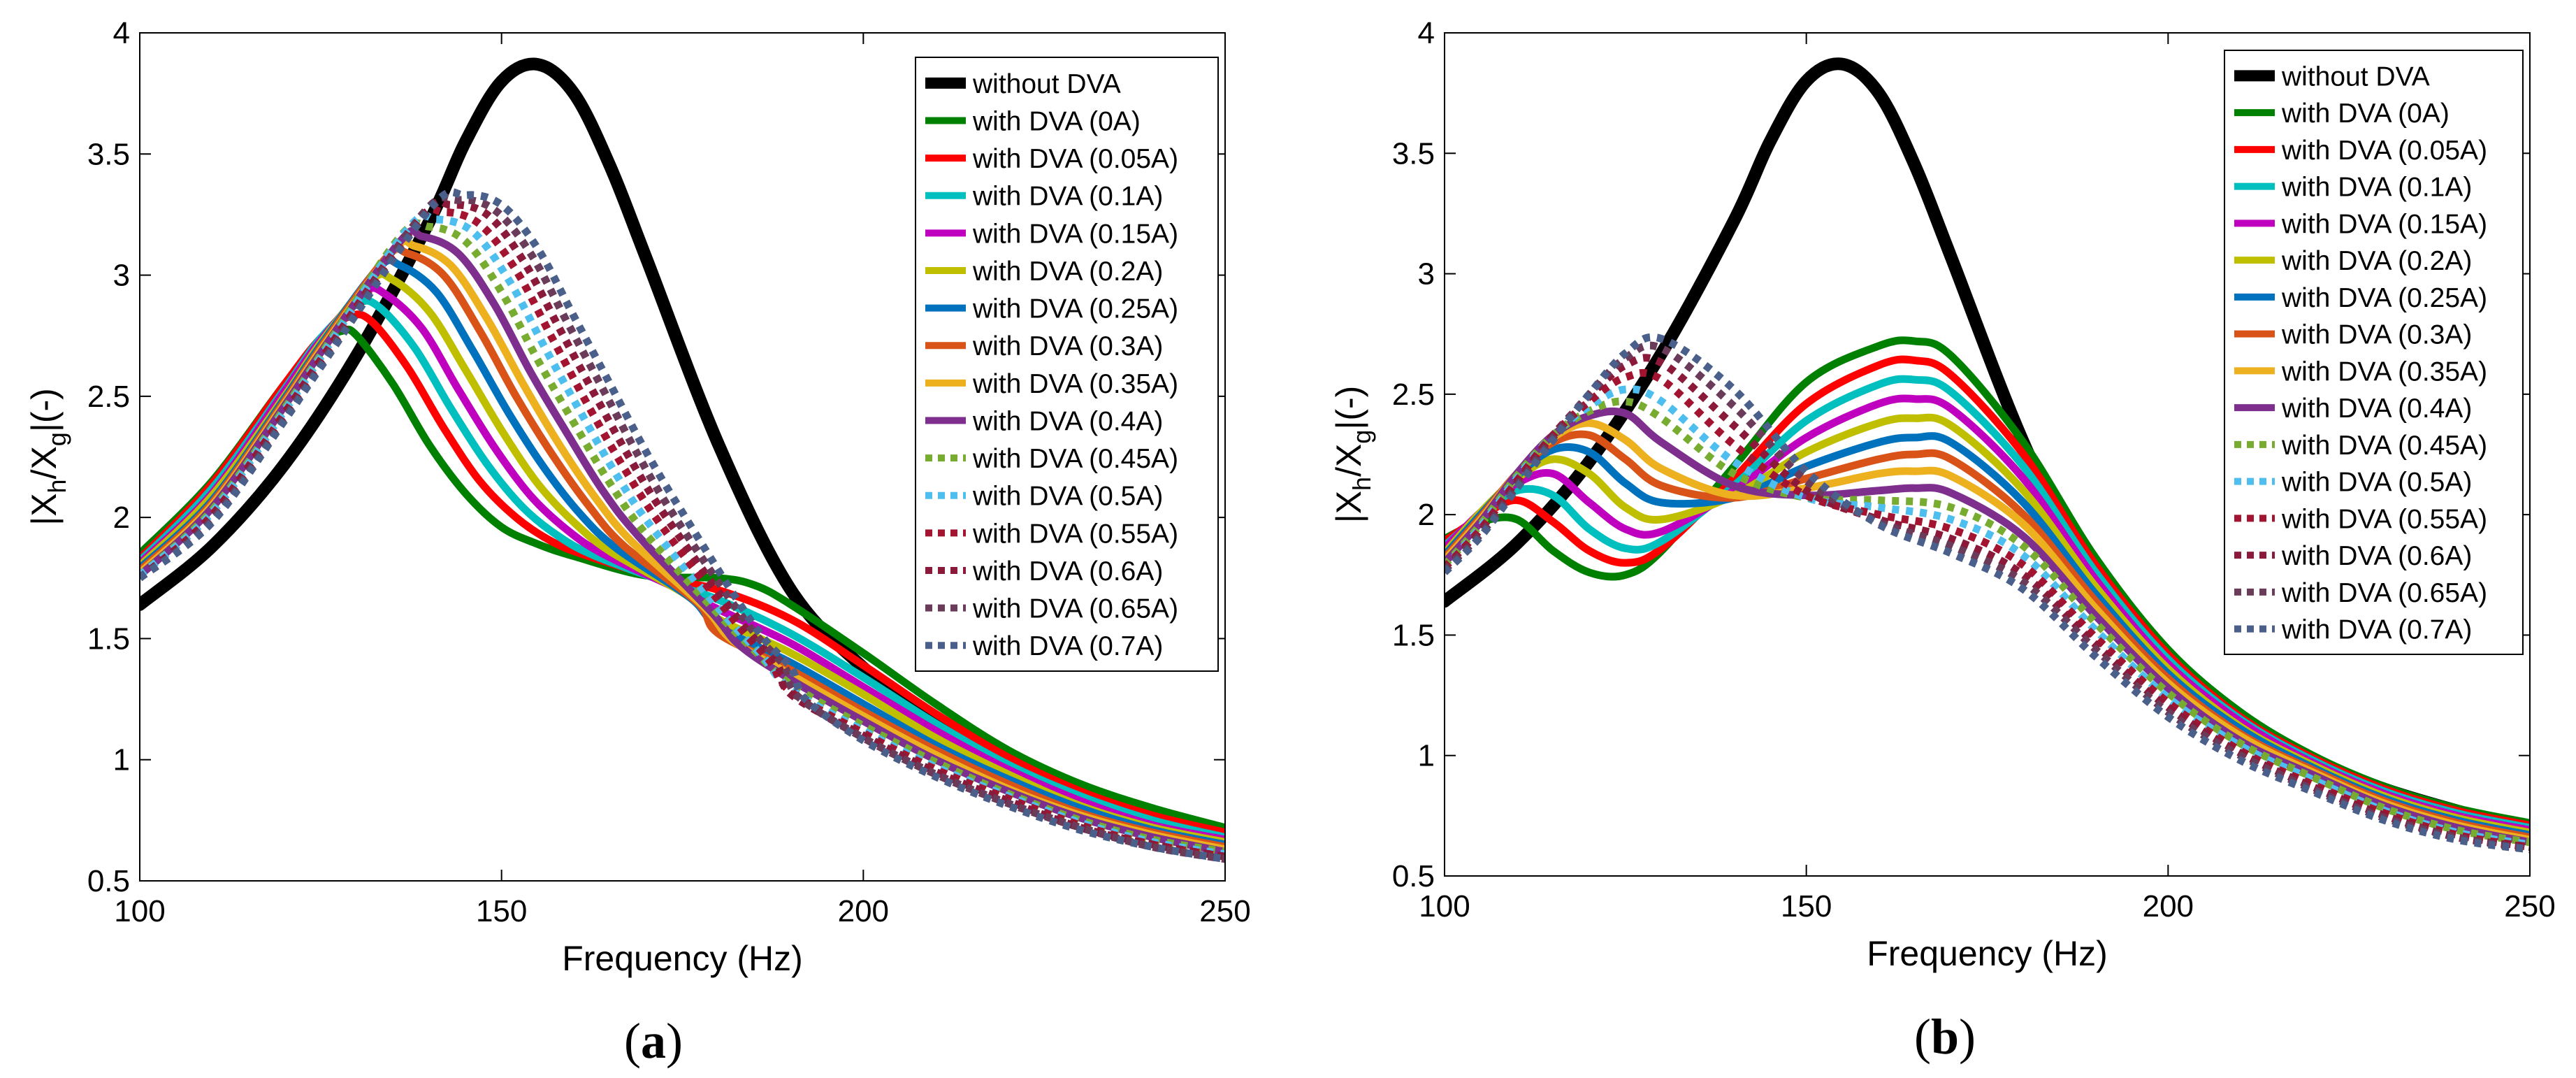  I want to click on legend-box, so click(1067, 364).